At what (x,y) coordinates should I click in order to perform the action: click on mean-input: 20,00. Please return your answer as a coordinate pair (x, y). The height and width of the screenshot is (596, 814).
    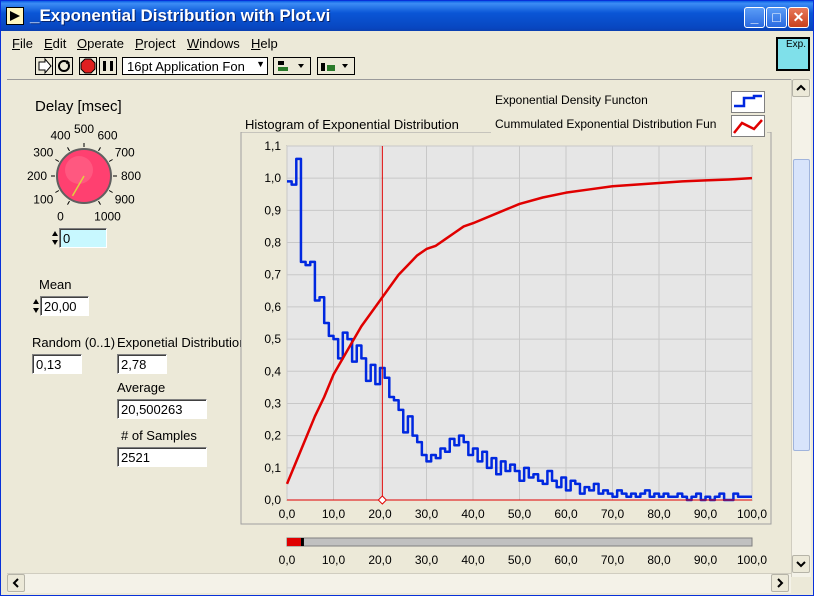
    Looking at the image, I should click on (64, 306).